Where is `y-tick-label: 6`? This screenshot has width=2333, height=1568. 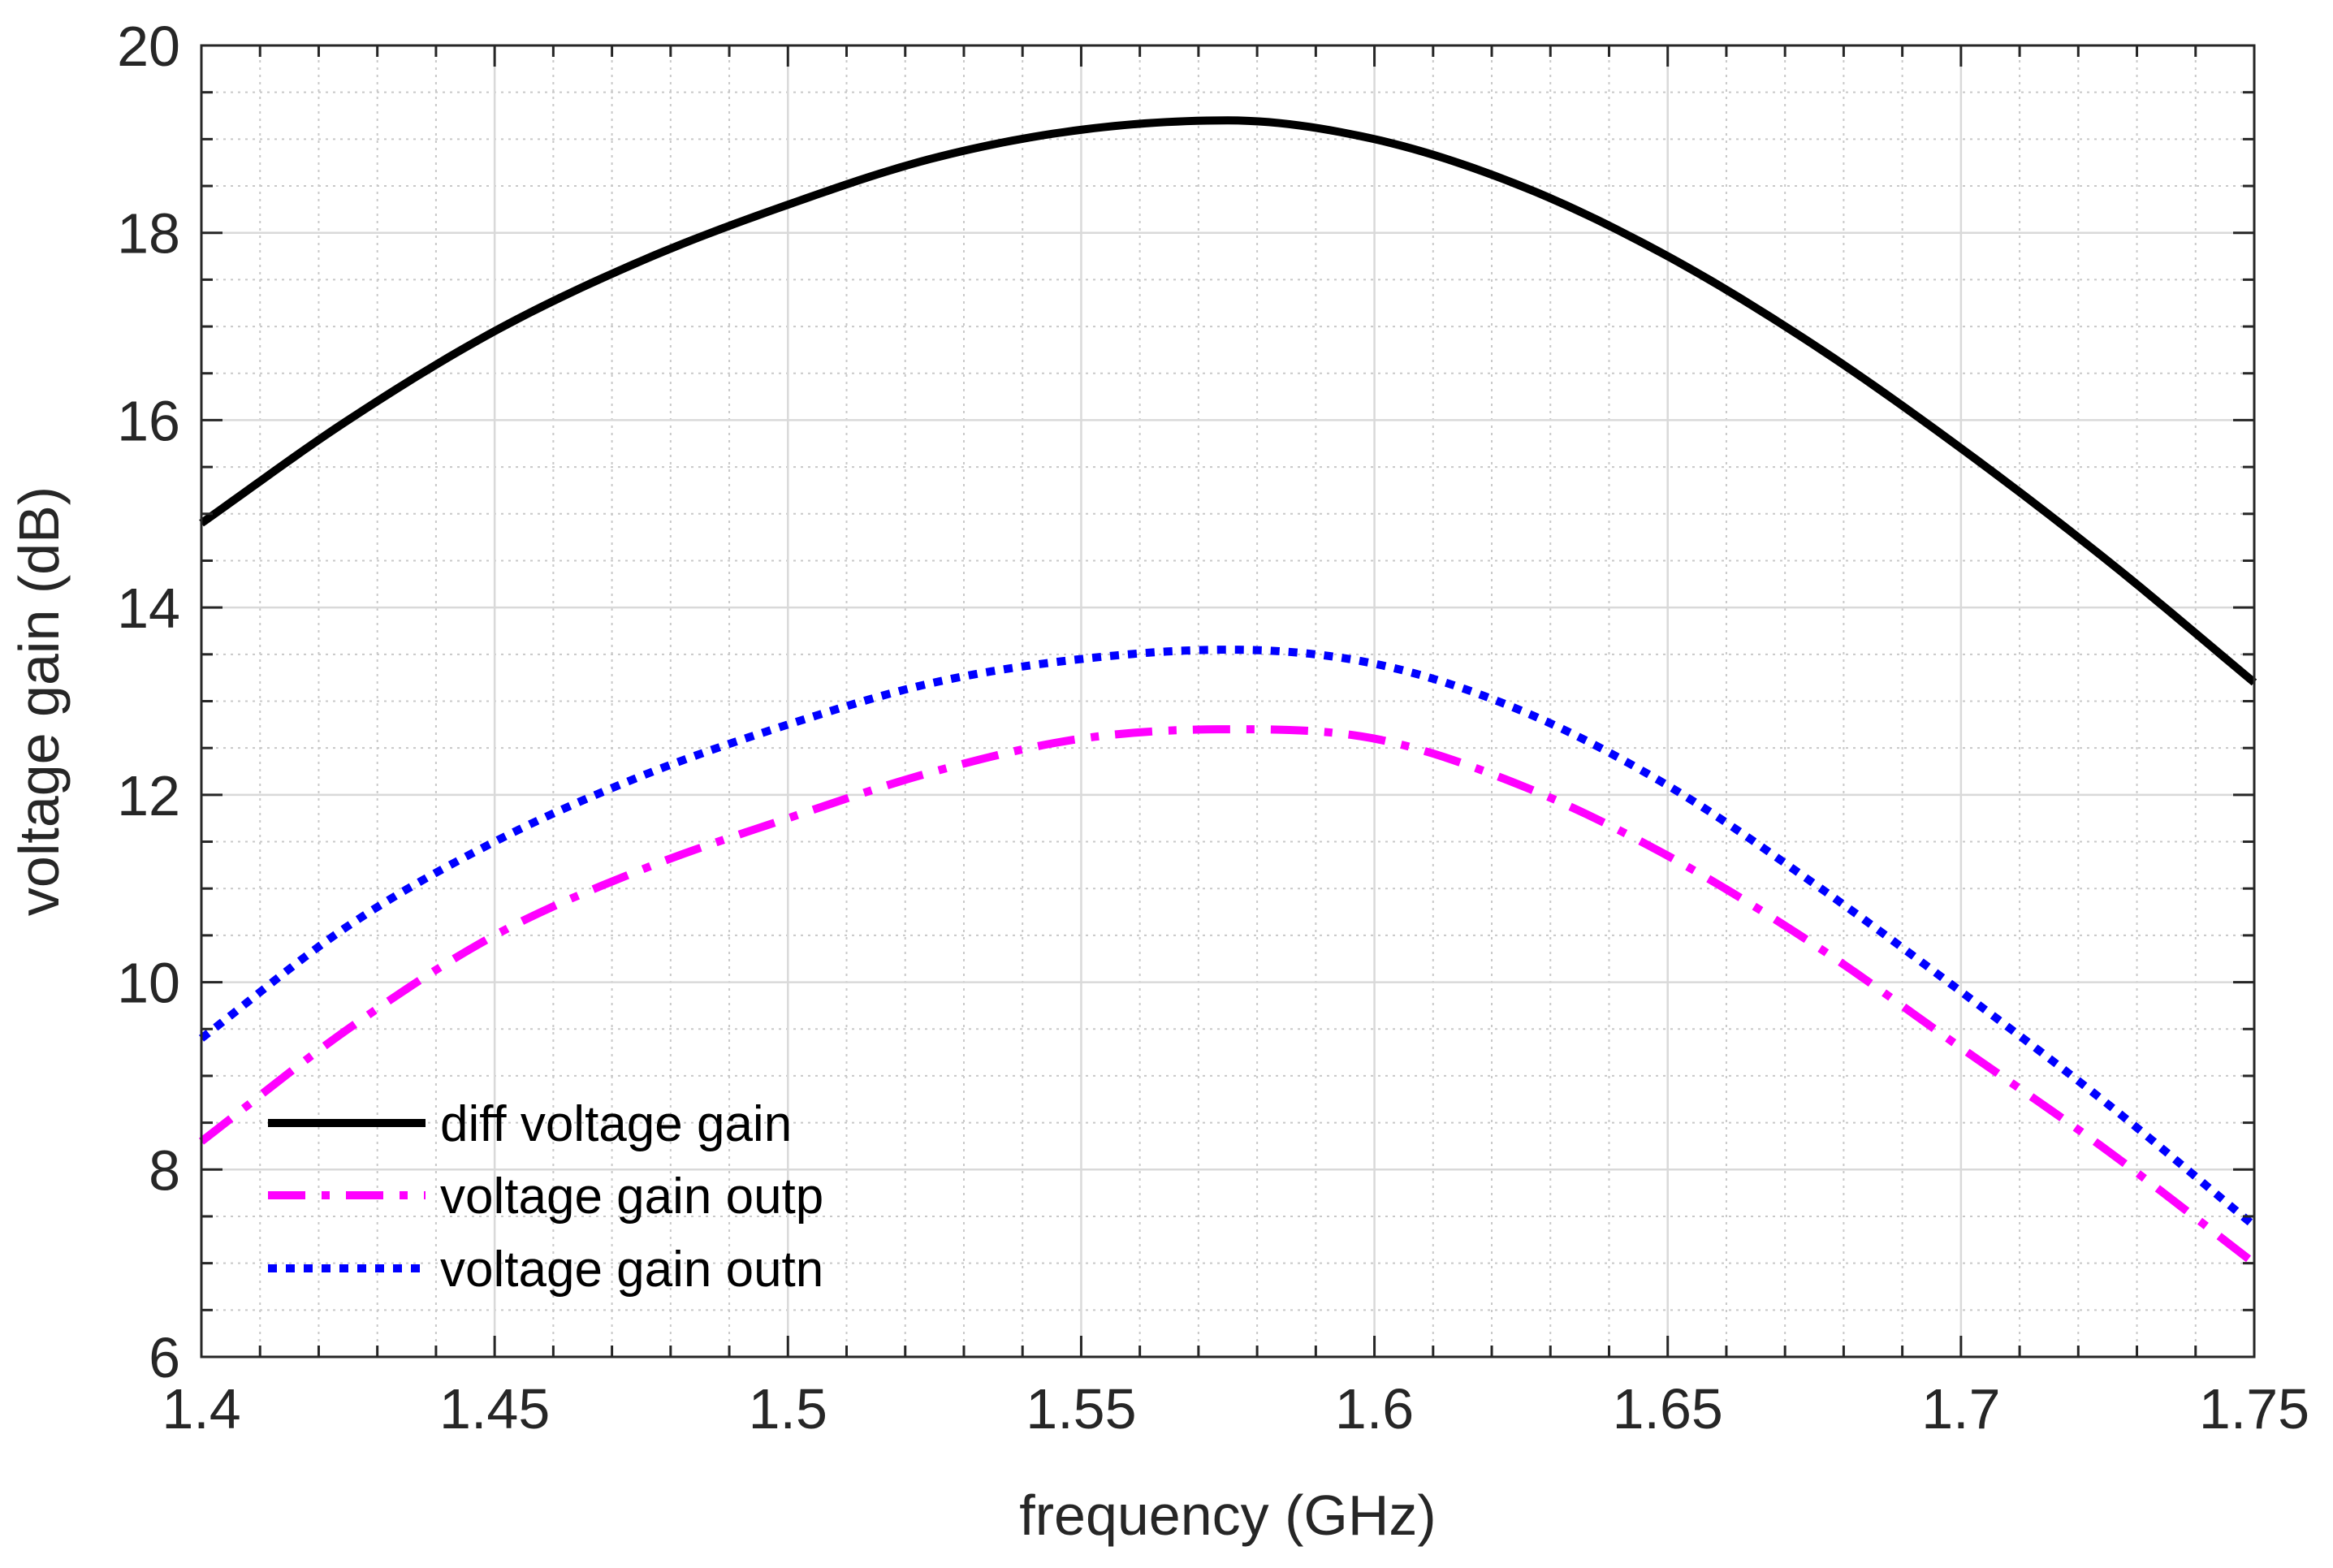 y-tick-label: 6 is located at coordinates (164, 1357).